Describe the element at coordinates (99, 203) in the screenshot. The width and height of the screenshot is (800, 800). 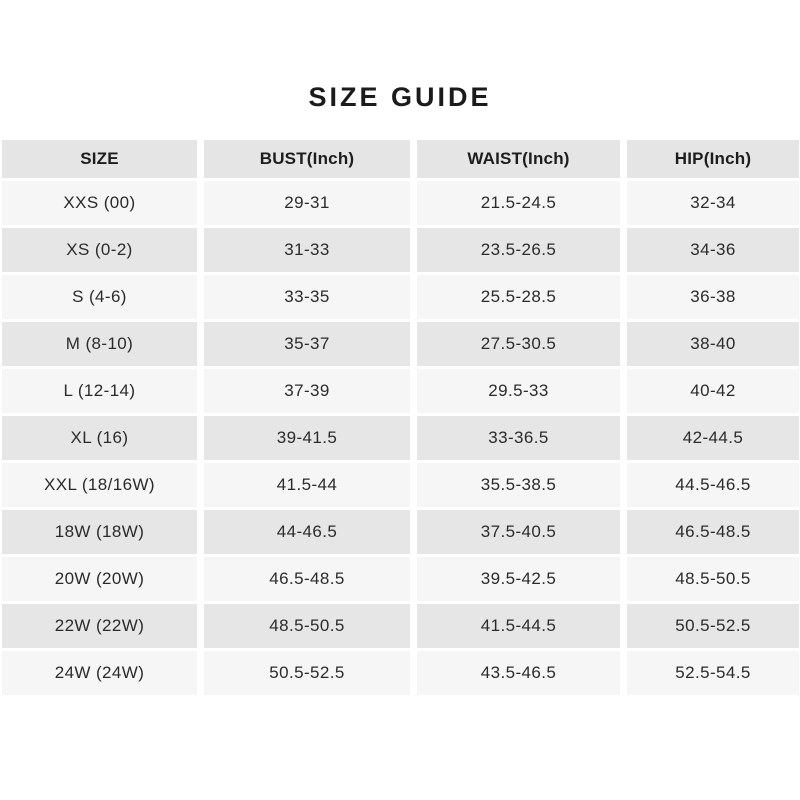
I see `size-cell: XXS (00)` at that location.